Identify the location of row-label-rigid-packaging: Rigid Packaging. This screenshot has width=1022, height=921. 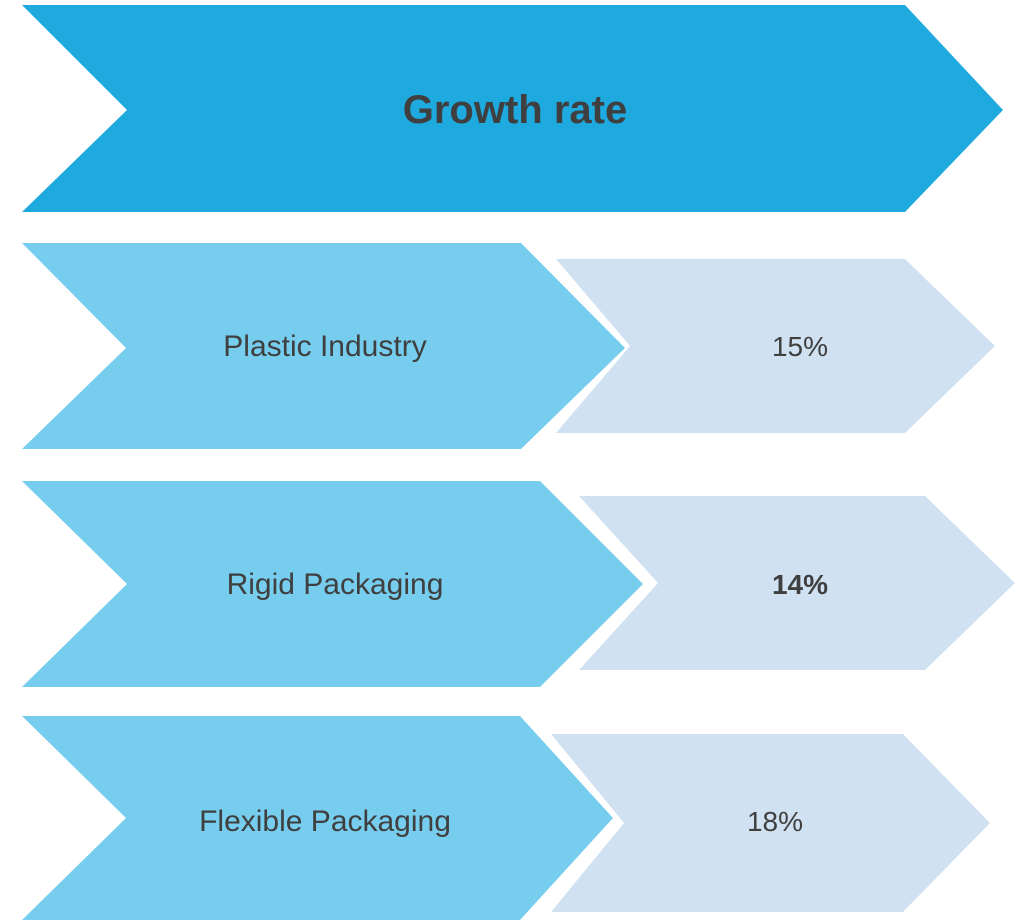
(335, 584).